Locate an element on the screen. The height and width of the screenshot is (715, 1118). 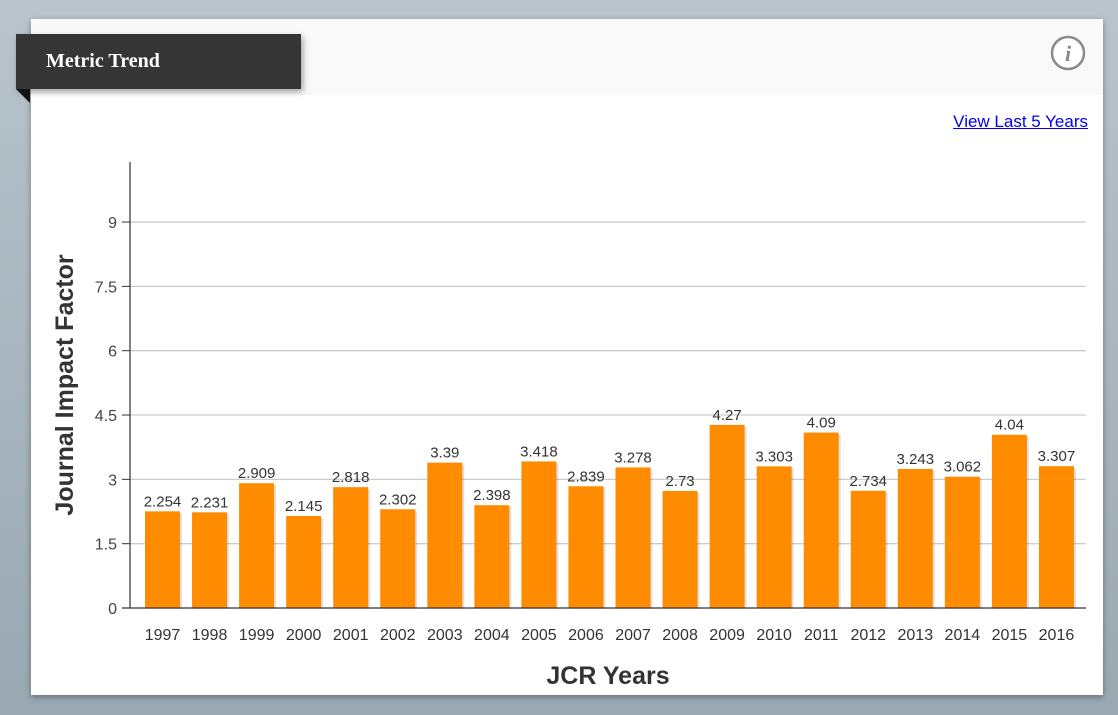
x-tick-label: 2001 is located at coordinates (351, 635).